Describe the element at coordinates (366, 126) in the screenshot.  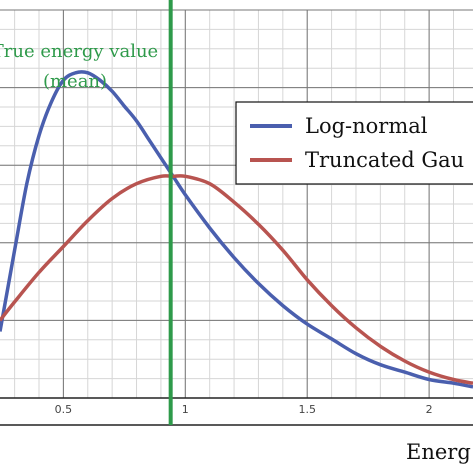
I see `legend-label-log-normal: Log-normal` at that location.